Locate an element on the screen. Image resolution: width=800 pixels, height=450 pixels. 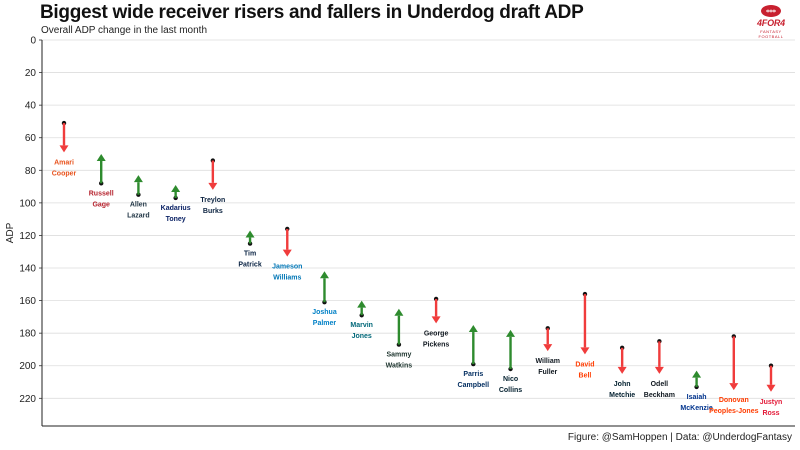
player-name-label: Jones is located at coordinates (362, 336).